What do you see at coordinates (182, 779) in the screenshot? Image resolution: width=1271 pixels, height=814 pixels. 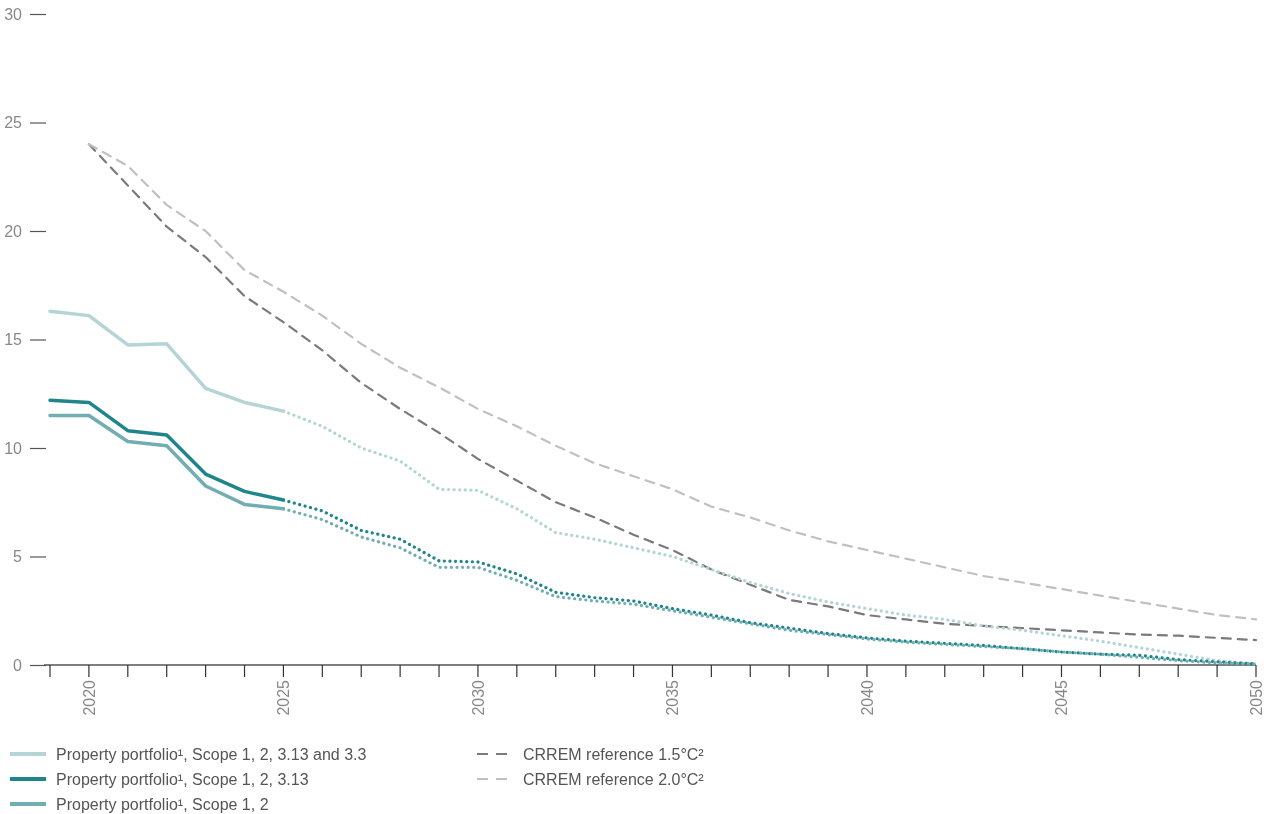 I see `legend-label: Property portfolio¹, Scope 1, 2, 3.13` at bounding box center [182, 779].